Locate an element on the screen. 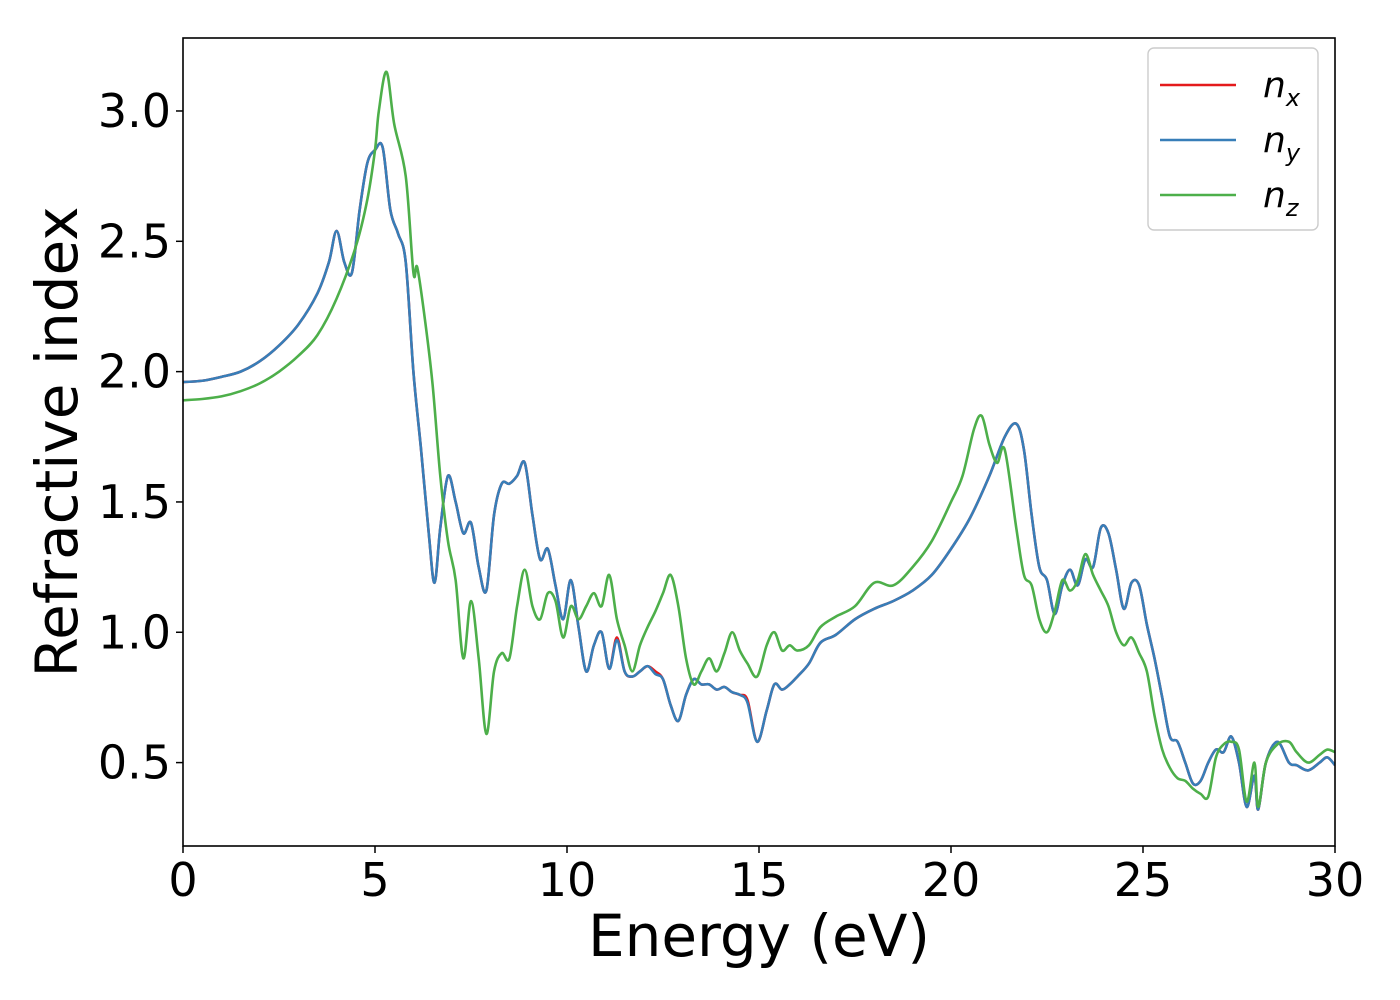 The image size is (1400, 1000). legend-label: nz is located at coordinates (1281, 198).